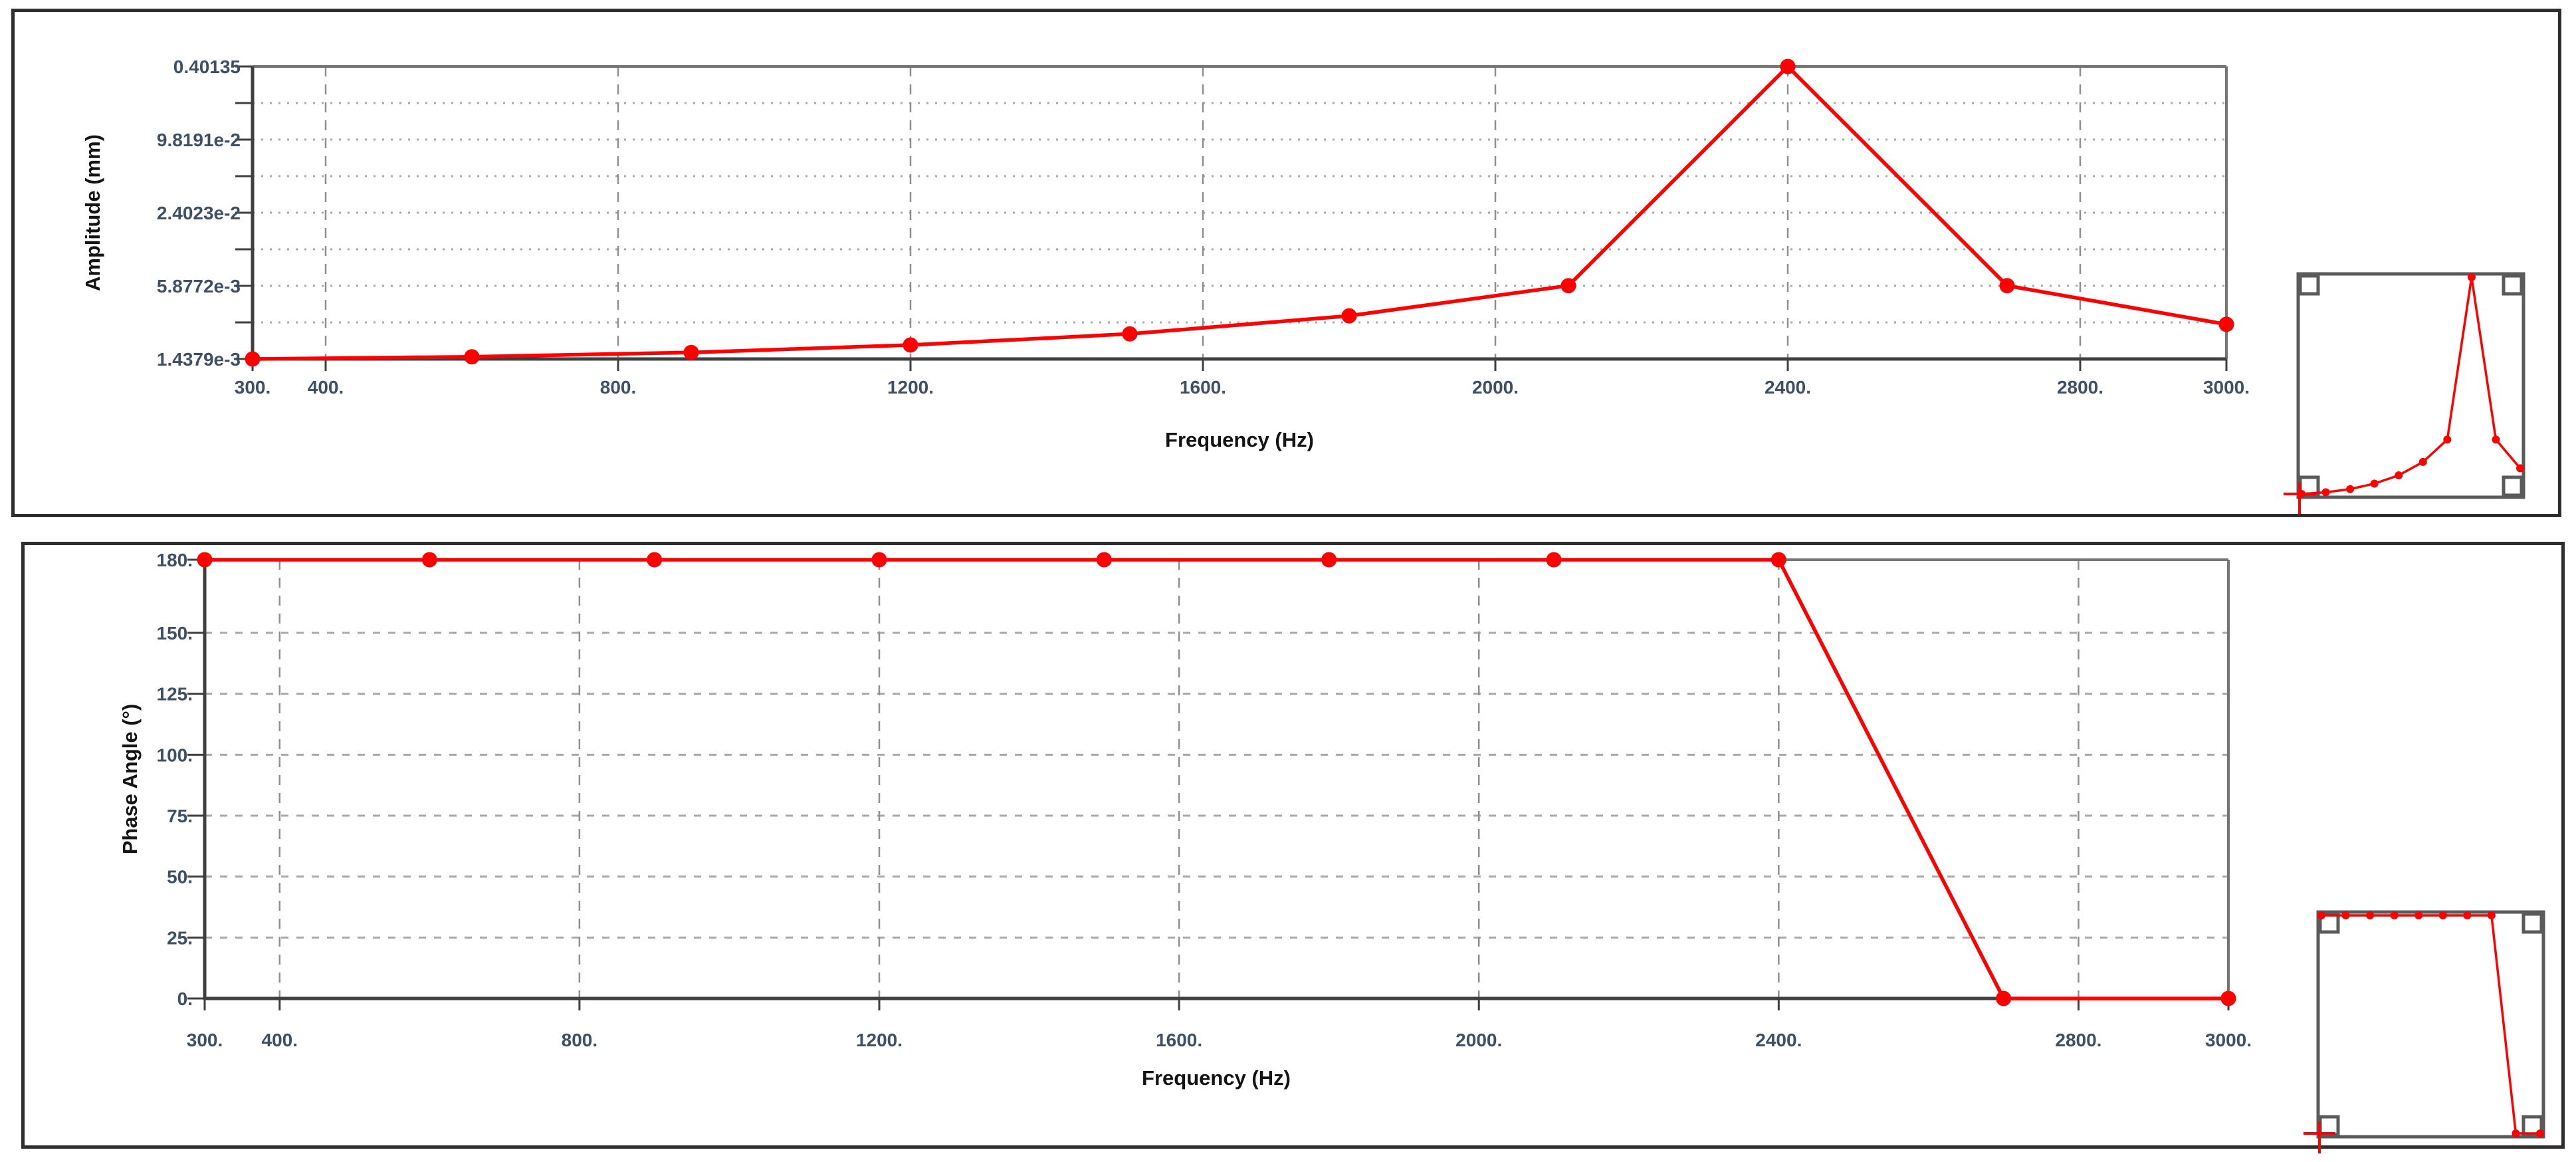 The height and width of the screenshot is (1162, 2576). I want to click on y-tick-label: 150., so click(175, 633).